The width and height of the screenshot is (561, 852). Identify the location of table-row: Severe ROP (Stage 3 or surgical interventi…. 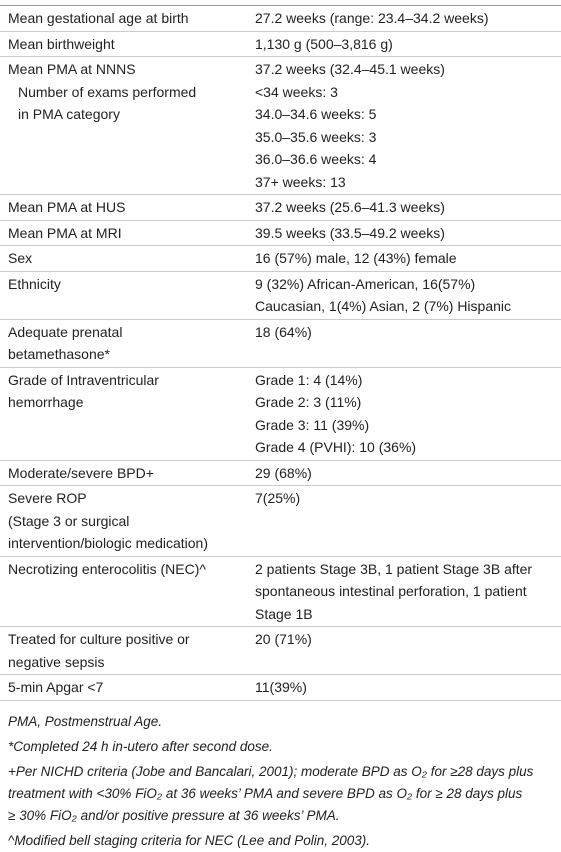
(280, 521).